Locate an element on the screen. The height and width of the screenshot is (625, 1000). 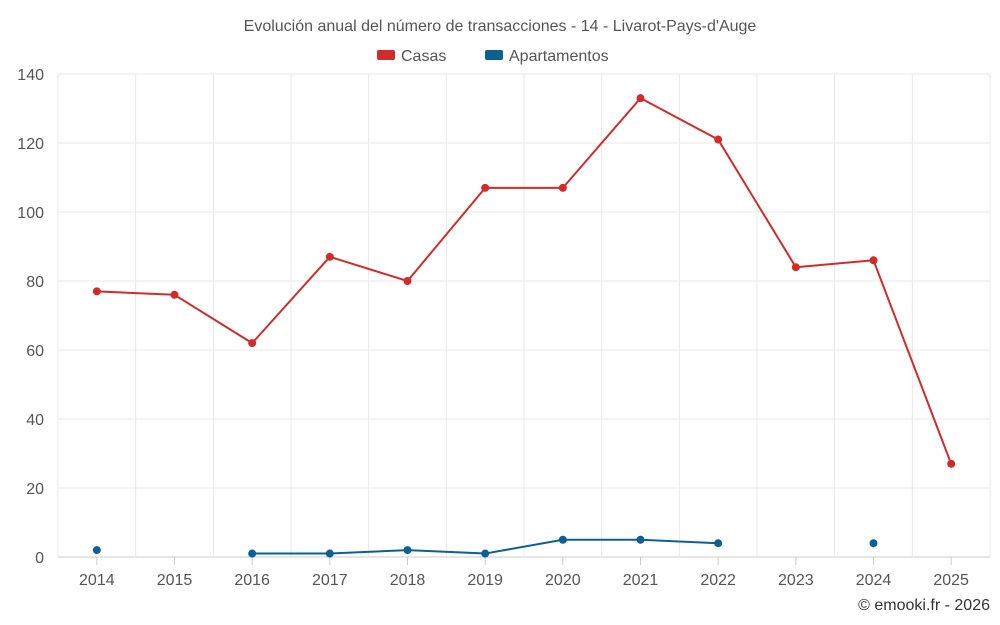
legend: Casas Apartamentos is located at coordinates (493, 56).